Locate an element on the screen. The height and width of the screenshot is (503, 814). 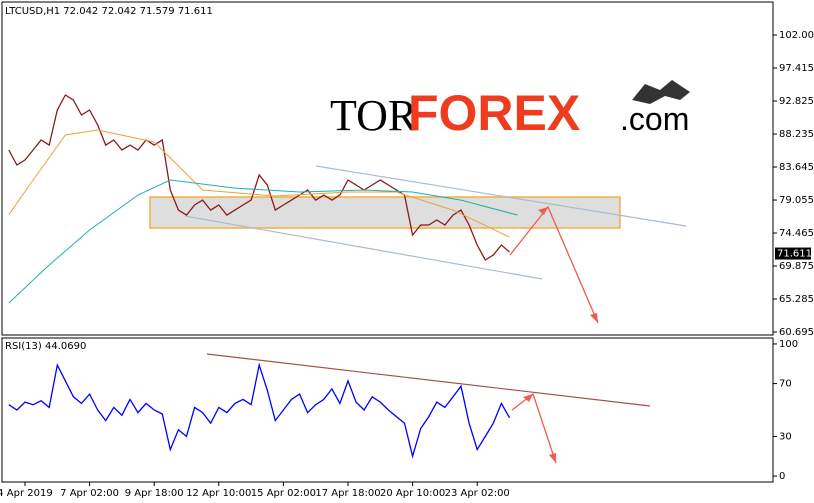
x-tick-label: 15 Apr 02:00 is located at coordinates (283, 493).